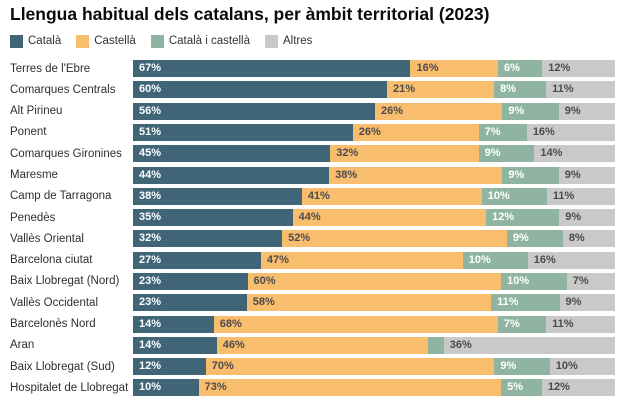 The image size is (622, 416). I want to click on segment-value-label: 67%, so click(150, 68).